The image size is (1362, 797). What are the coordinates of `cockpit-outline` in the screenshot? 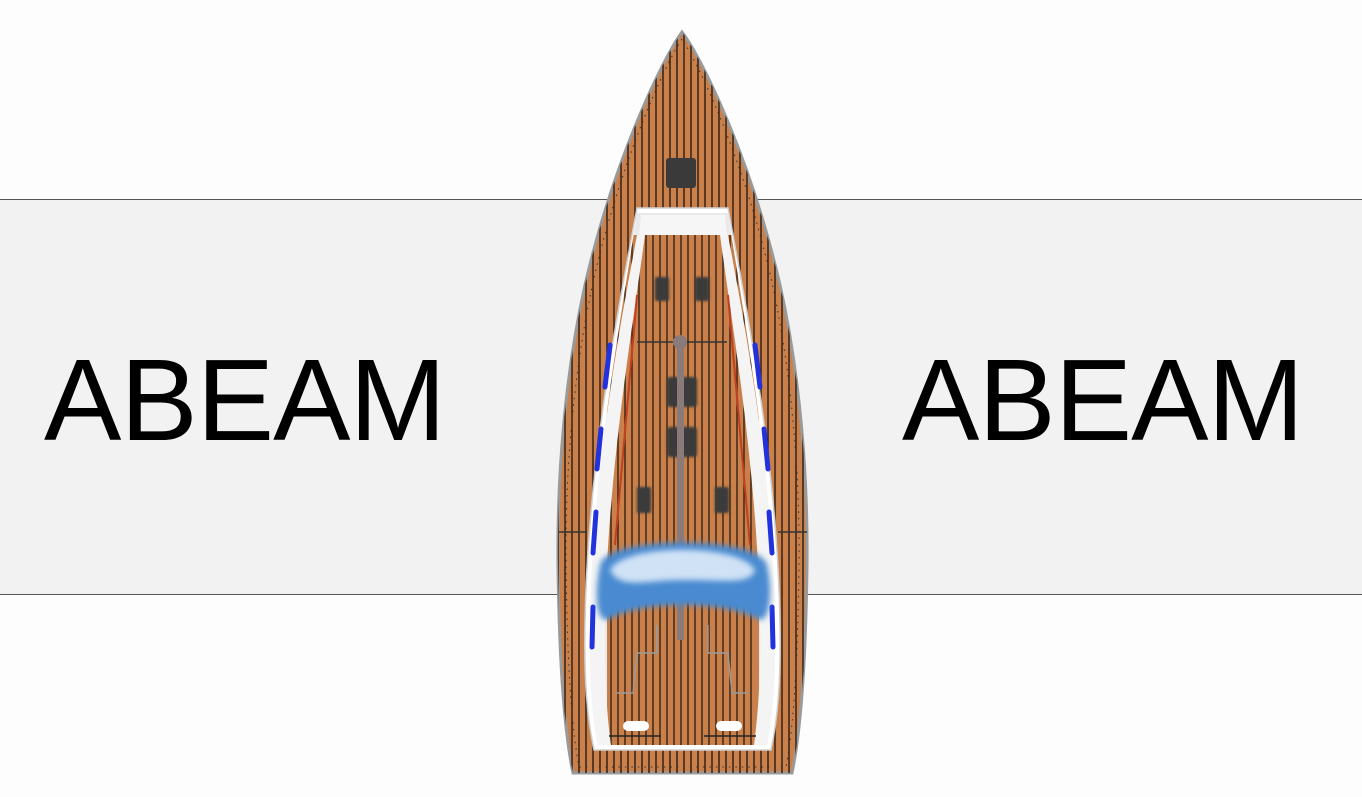 It's located at (682, 659).